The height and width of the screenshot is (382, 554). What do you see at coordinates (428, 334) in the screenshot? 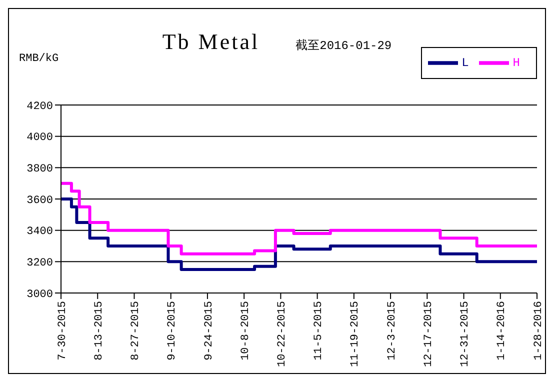
I see `x-tick-label: 12-17-2015` at bounding box center [428, 334].